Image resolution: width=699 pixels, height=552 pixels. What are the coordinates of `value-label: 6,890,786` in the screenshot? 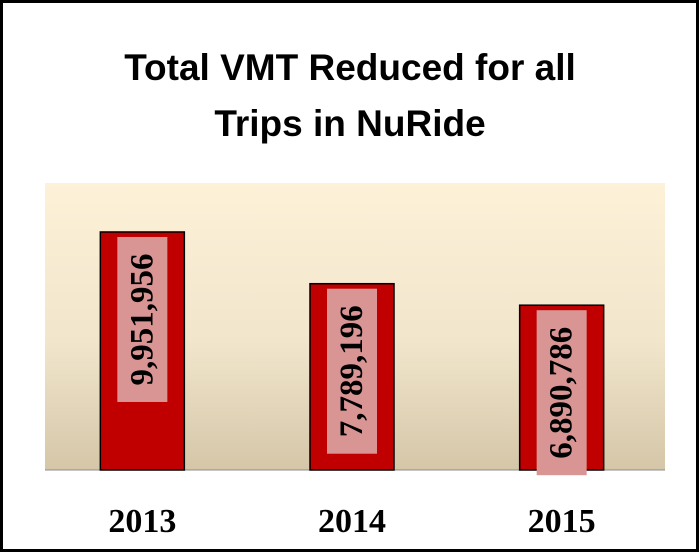 It's located at (562, 393).